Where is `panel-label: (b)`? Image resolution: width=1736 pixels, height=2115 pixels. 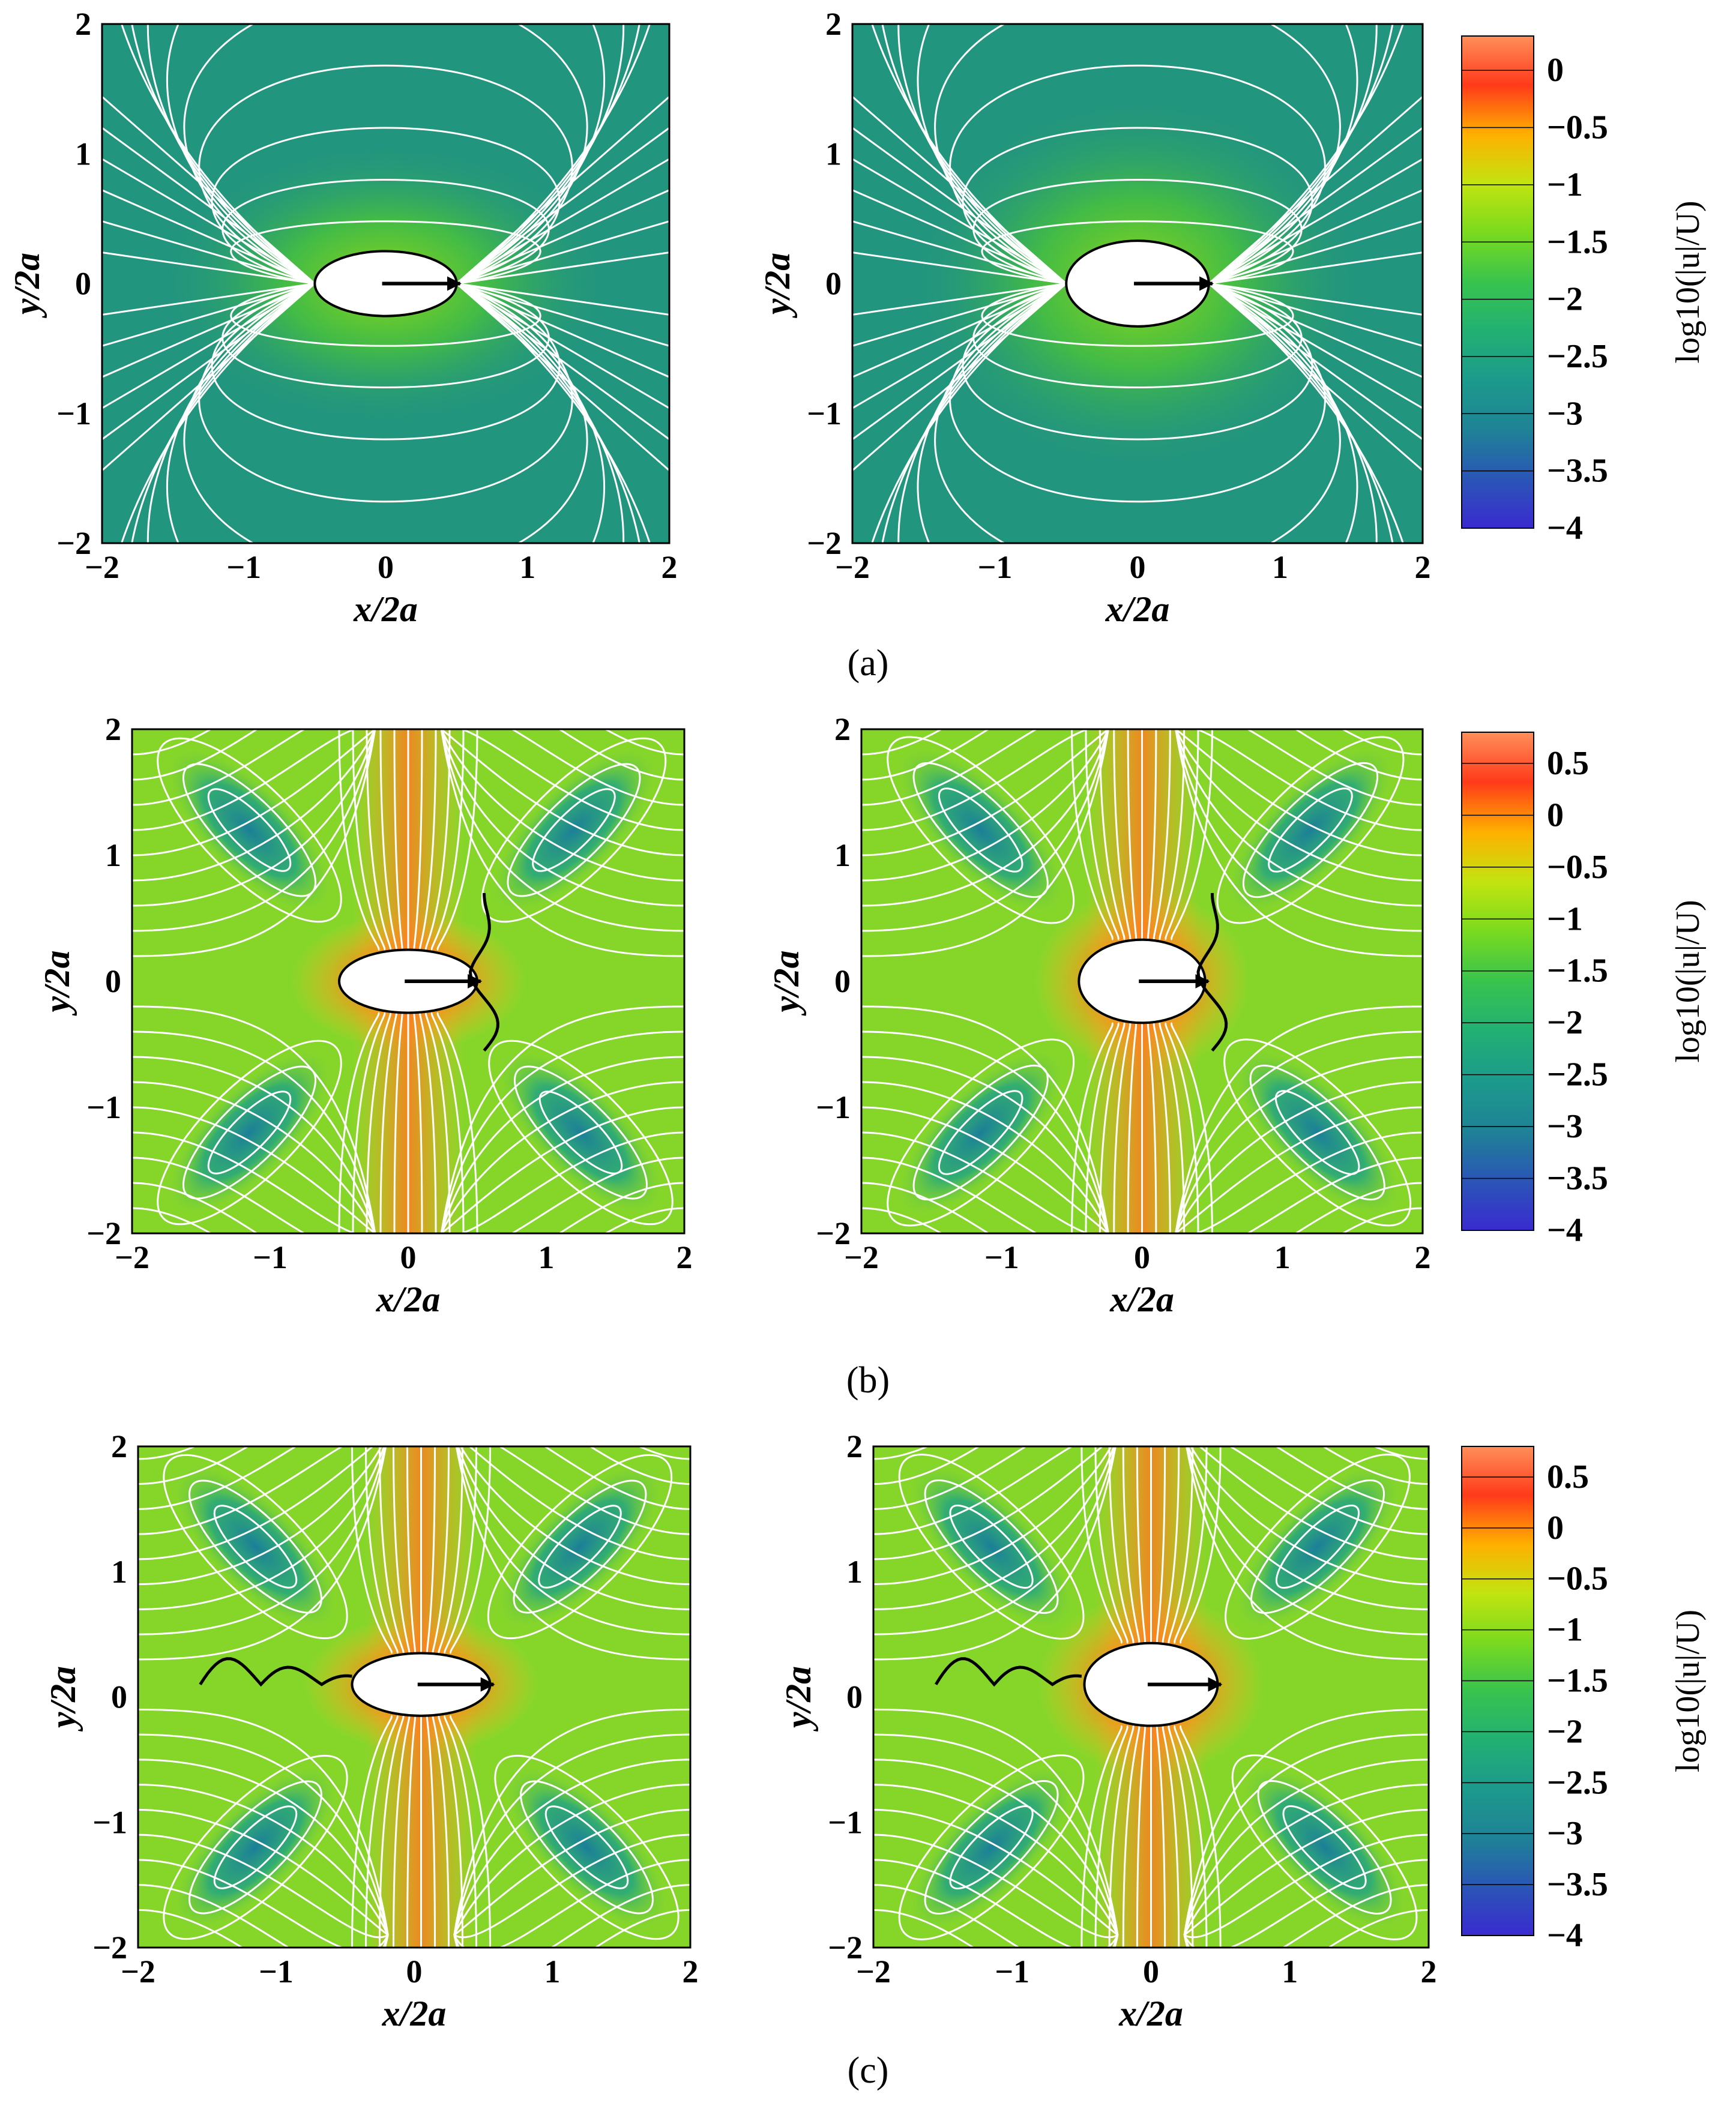 panel-label: (b) is located at coordinates (868, 1380).